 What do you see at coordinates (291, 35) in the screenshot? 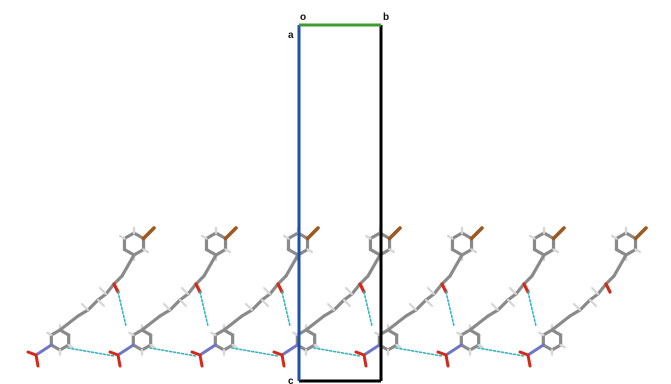
I see `axis-a-label: a` at bounding box center [291, 35].